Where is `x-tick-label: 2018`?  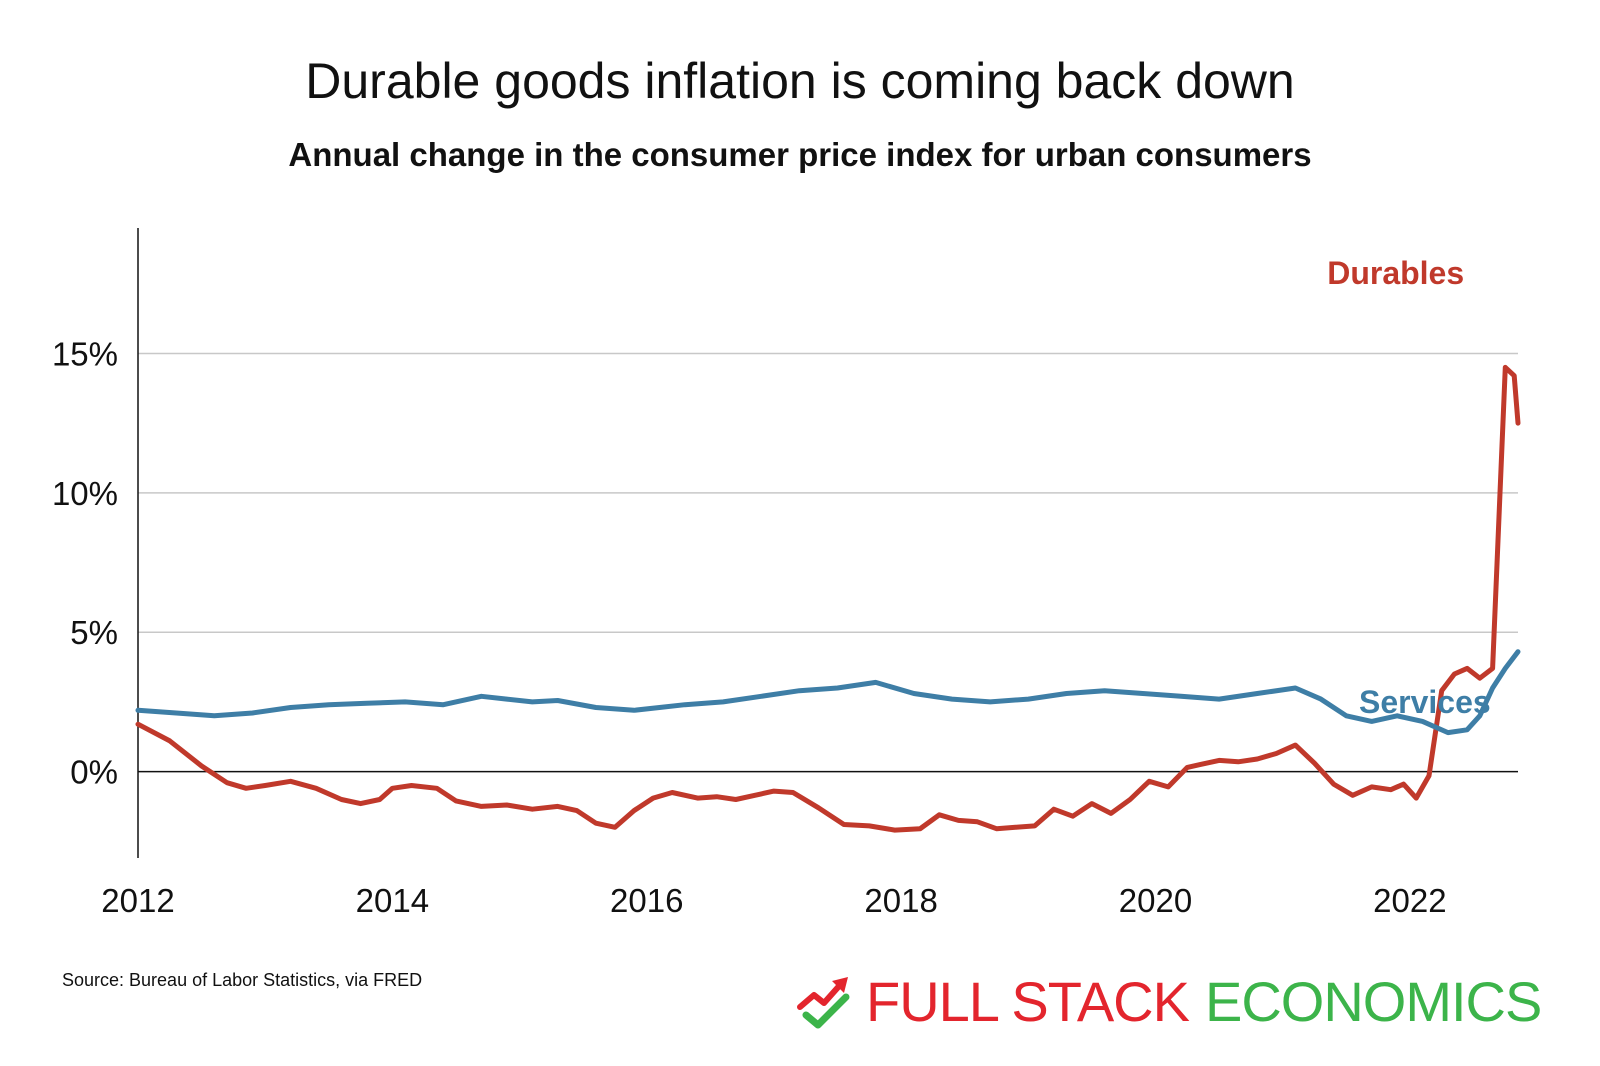 x-tick-label: 2018 is located at coordinates (900, 900).